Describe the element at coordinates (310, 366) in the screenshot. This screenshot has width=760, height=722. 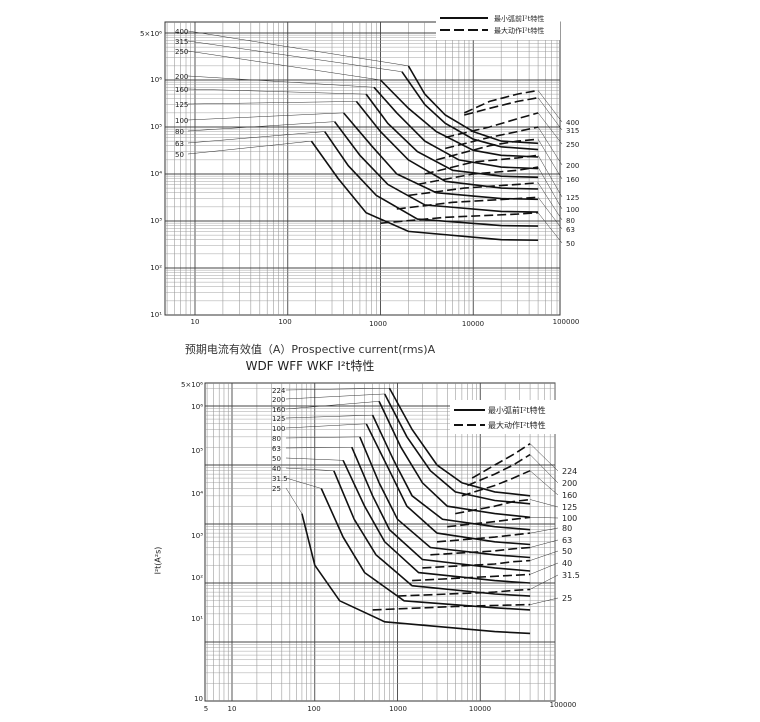
I see `bottom-chart-title: WDF WFF WKF I²t特性` at that location.